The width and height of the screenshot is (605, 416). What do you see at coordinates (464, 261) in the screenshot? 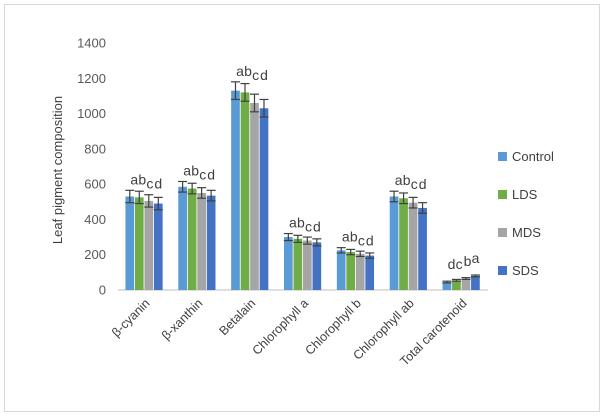
I see `significance-label: dcba` at bounding box center [464, 261].